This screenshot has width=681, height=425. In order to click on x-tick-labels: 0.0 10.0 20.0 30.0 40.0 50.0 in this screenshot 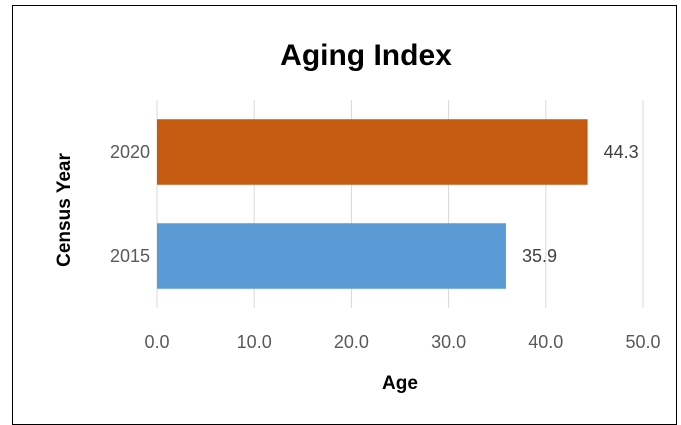, I will do `click(402, 342)`.